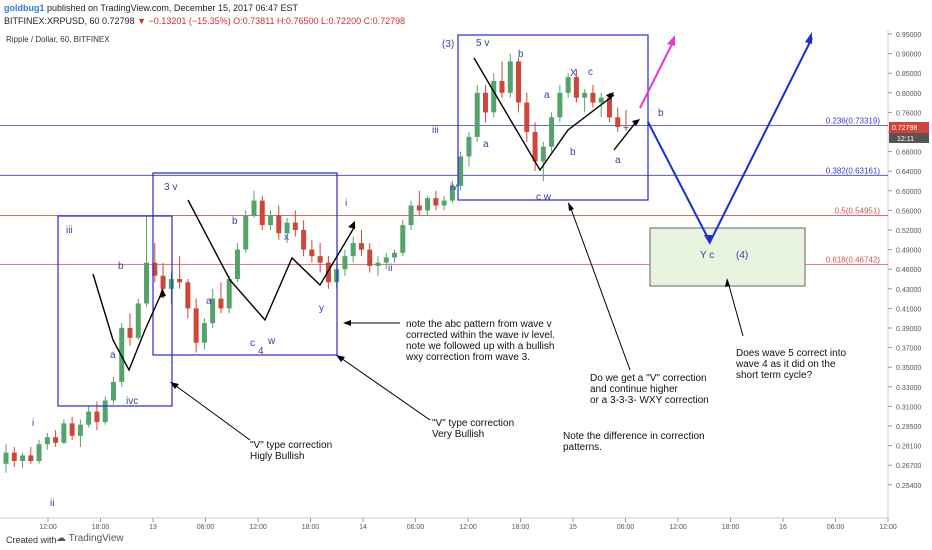  I want to click on wave-label: 3 v, so click(170, 187).